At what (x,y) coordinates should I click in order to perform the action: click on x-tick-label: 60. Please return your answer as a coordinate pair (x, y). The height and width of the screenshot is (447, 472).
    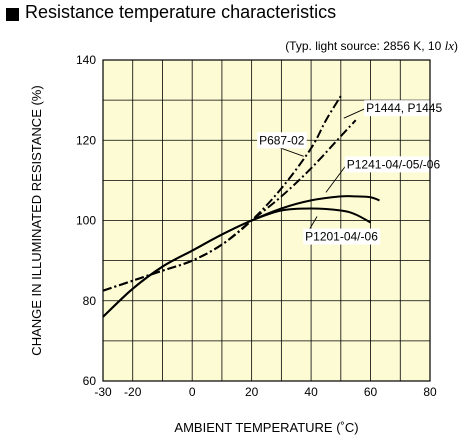
    Looking at the image, I should click on (371, 392).